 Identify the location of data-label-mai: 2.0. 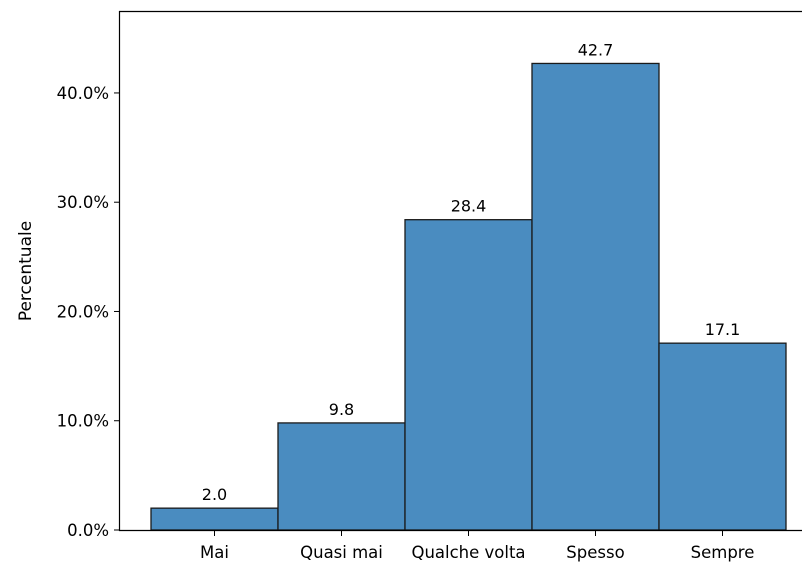
(214, 494).